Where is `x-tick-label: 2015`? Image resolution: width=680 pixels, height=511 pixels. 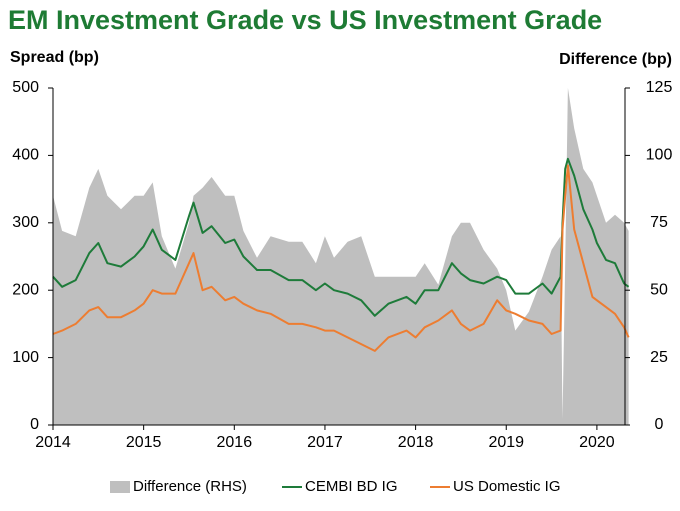
x-tick-label: 2015 is located at coordinates (144, 442).